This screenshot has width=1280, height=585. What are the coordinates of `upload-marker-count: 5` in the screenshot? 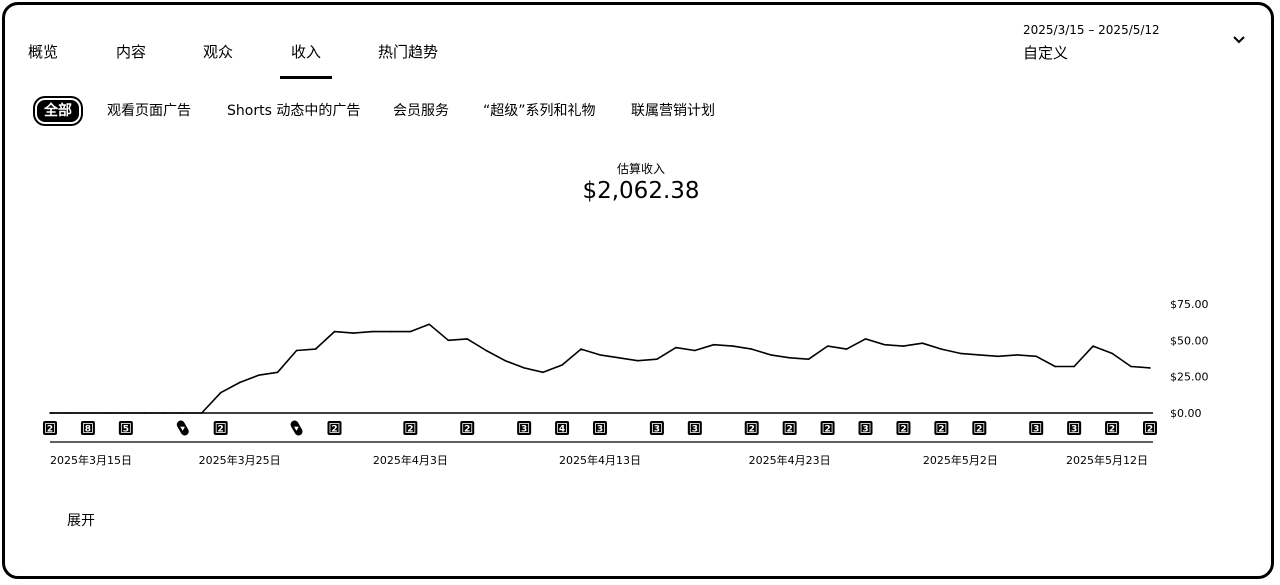 It's located at (126, 430).